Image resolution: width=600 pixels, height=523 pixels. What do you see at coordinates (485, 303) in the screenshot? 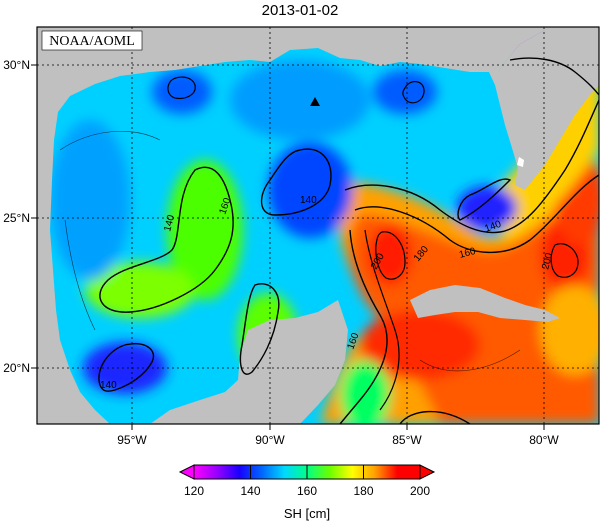
I see `land-cuba` at bounding box center [485, 303].